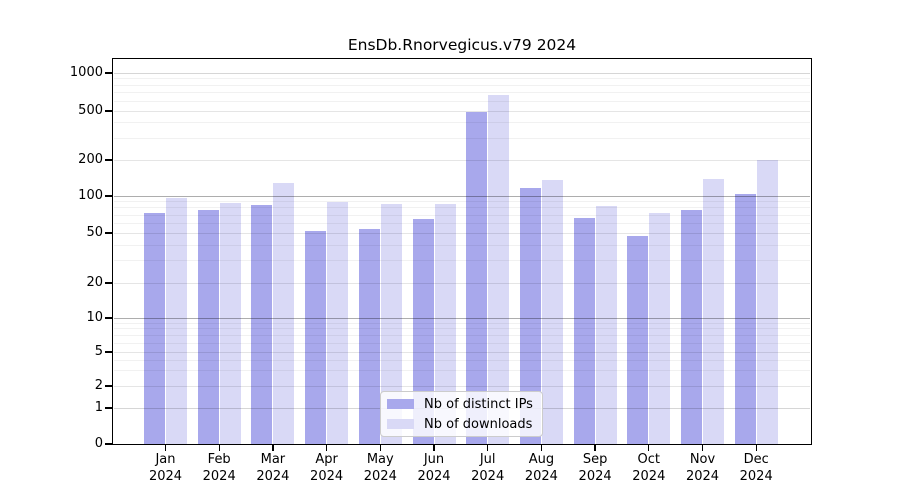  What do you see at coordinates (649, 468) in the screenshot?
I see `x-axis-tick-label: Oct 2024` at bounding box center [649, 468].